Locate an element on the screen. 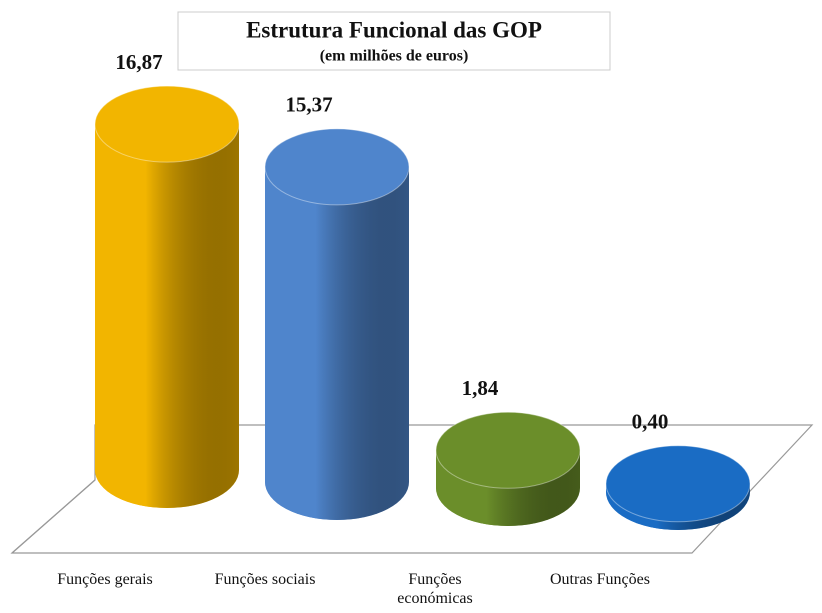 This screenshot has width=822, height=613. x-tick-label: Funções económicas is located at coordinates (435, 589).